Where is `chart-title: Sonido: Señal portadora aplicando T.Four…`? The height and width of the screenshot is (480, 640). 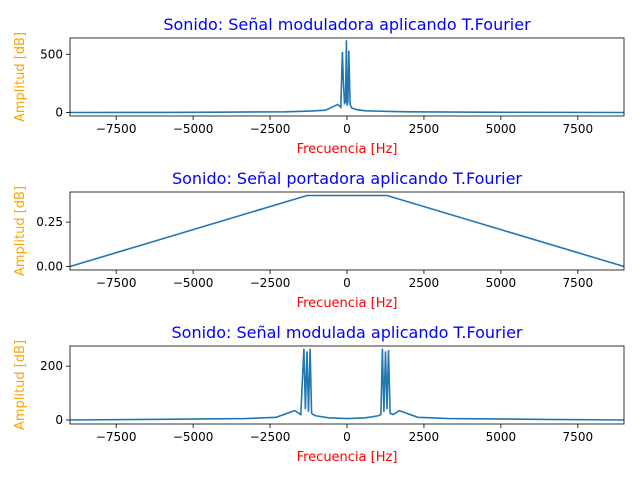
chart-title: Sonido: Señal portadora aplicando T.Four… is located at coordinates (347, 178).